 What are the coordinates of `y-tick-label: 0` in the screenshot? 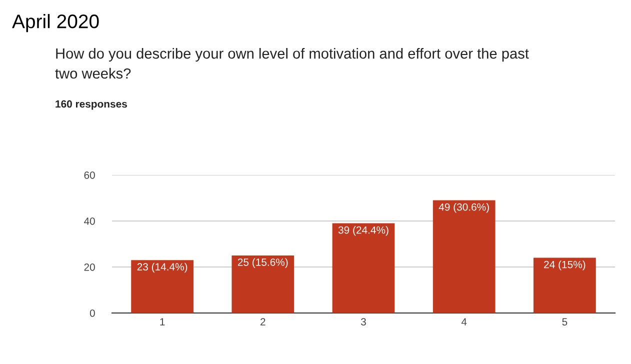 It's located at (92, 313).